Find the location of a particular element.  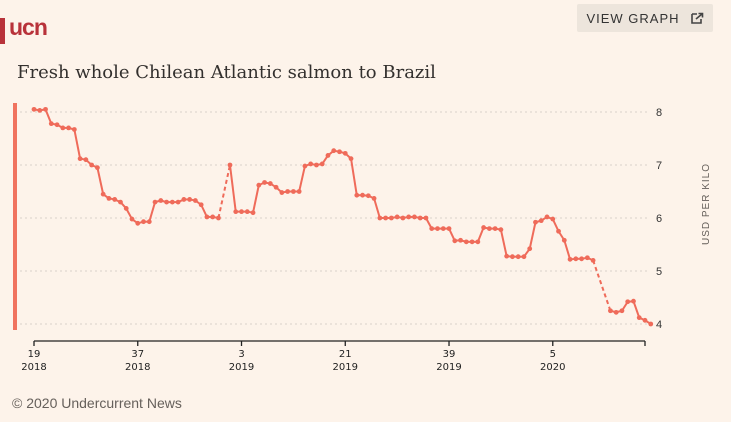

y-axis-ticks: 8 7 6 5 4 is located at coordinates (659, 219).